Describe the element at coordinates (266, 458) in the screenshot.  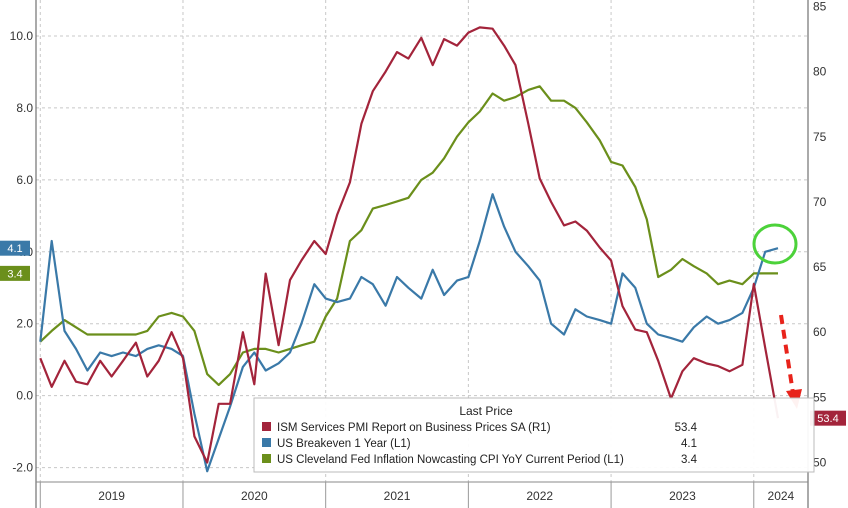
I see `legend-swatch-cleveland` at that location.